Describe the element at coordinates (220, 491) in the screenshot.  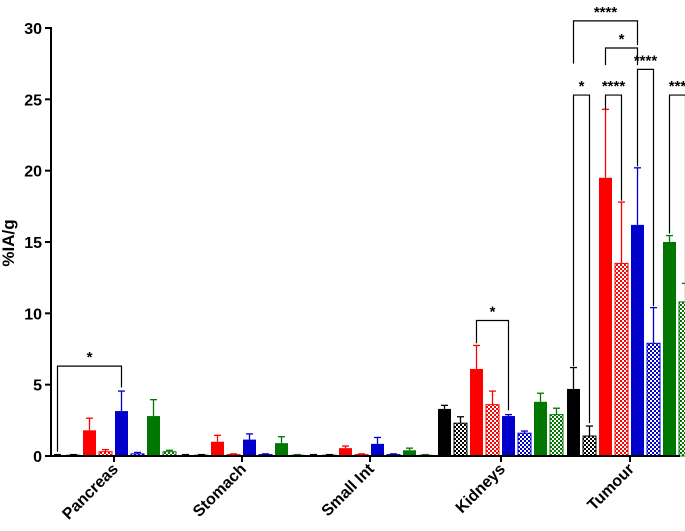
I see `x-tick-label-stomach: Stomach` at that location.